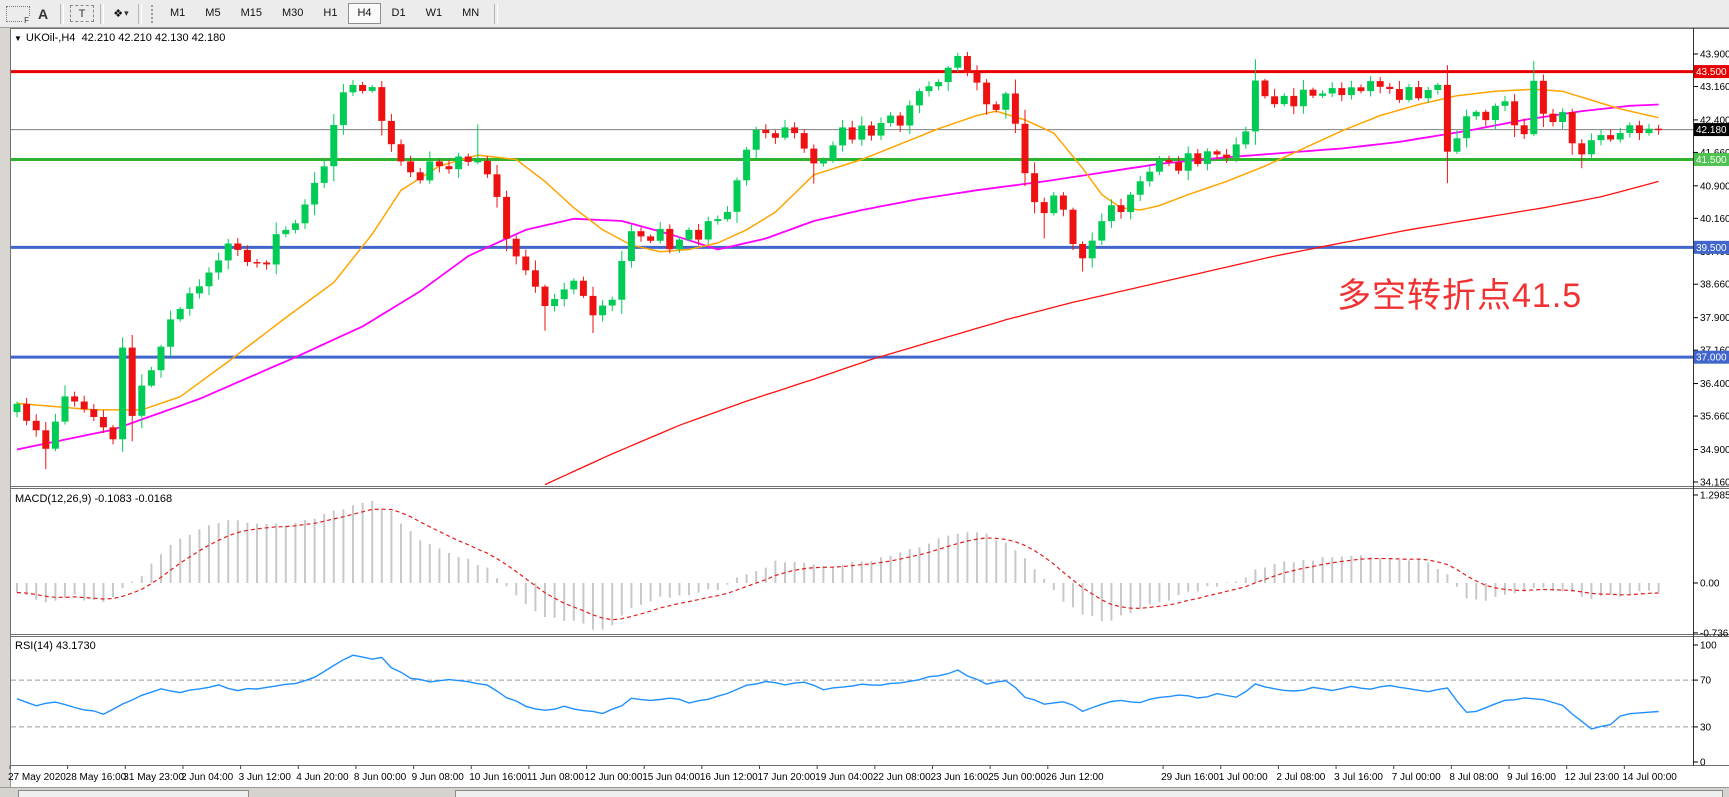 Image resolution: width=1729 pixels, height=797 pixels. Describe the element at coordinates (153, 38) in the screenshot. I see `chart-ohlc-values: 42.210 42.210 42.130 42.180` at that location.